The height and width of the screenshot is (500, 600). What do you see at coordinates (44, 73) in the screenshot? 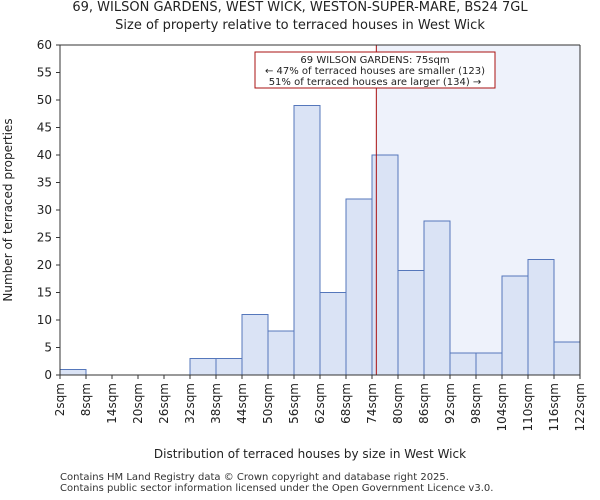
I see `y-tick-label-55: 55` at bounding box center [44, 73].